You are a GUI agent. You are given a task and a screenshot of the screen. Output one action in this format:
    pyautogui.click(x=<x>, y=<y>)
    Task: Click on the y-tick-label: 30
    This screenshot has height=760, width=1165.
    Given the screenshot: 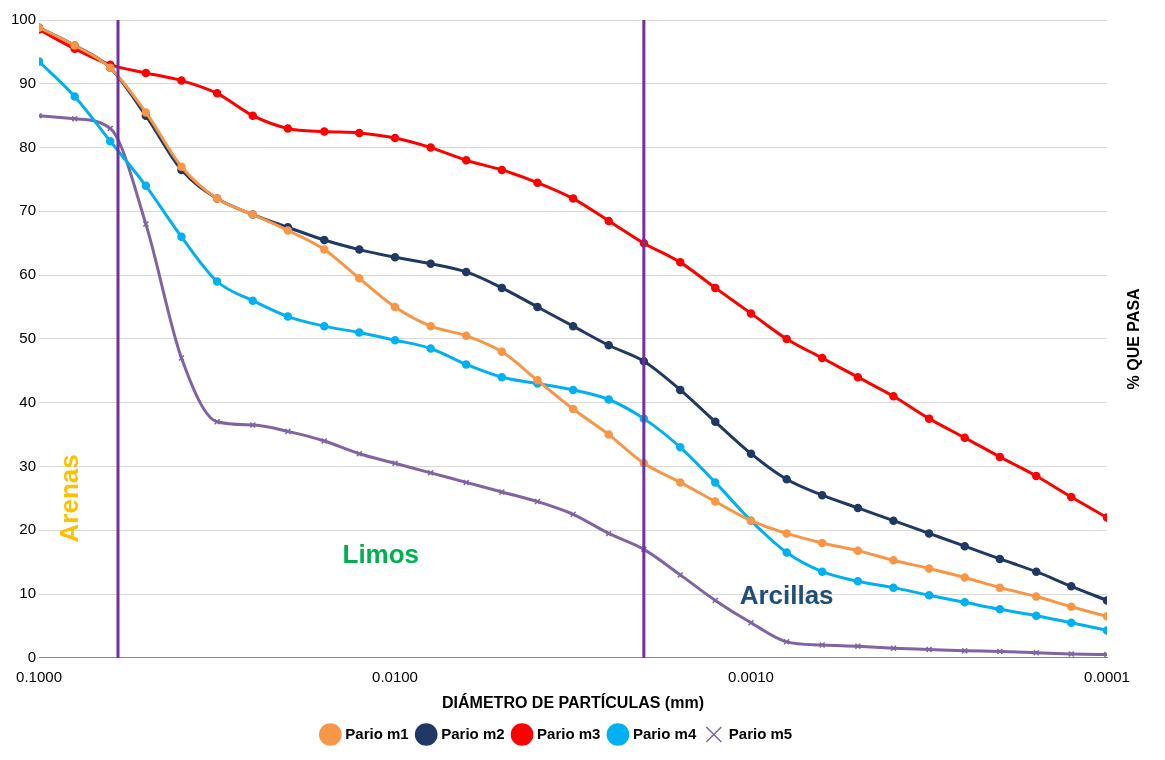 What is the action you would take?
    pyautogui.click(x=28, y=465)
    